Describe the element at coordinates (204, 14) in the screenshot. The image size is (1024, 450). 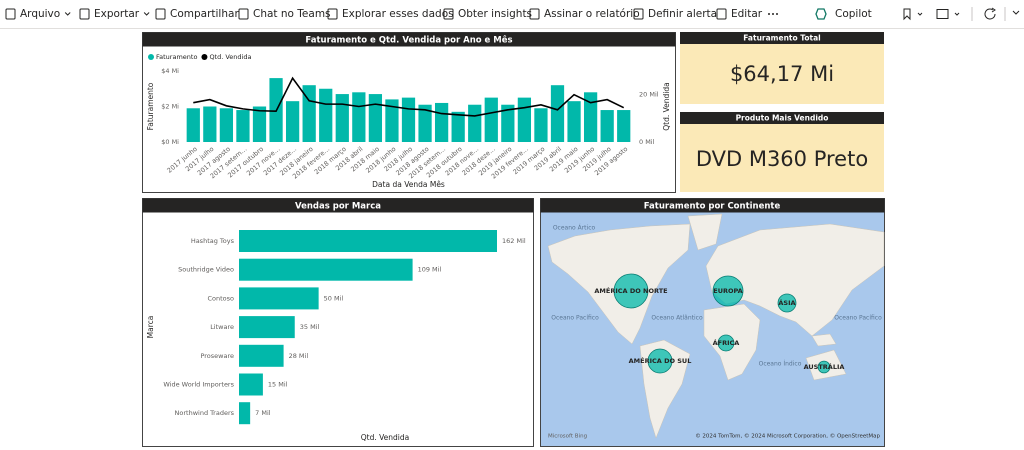
I see `toolbar-button: Compartilhar` at that location.